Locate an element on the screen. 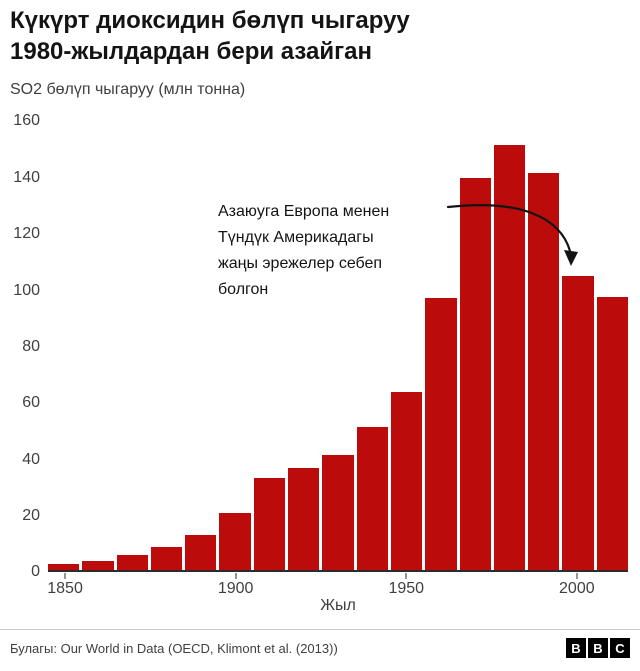 The image size is (640, 671). x-axis-ticks: 1850 1900 1950 2000 is located at coordinates (337, 588).